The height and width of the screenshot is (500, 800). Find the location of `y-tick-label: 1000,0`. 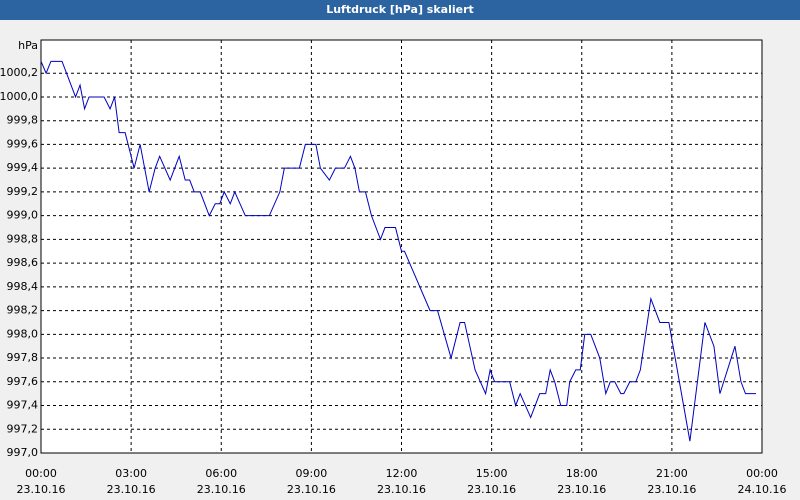

y-tick-label: 1000,0 is located at coordinates (19, 96).